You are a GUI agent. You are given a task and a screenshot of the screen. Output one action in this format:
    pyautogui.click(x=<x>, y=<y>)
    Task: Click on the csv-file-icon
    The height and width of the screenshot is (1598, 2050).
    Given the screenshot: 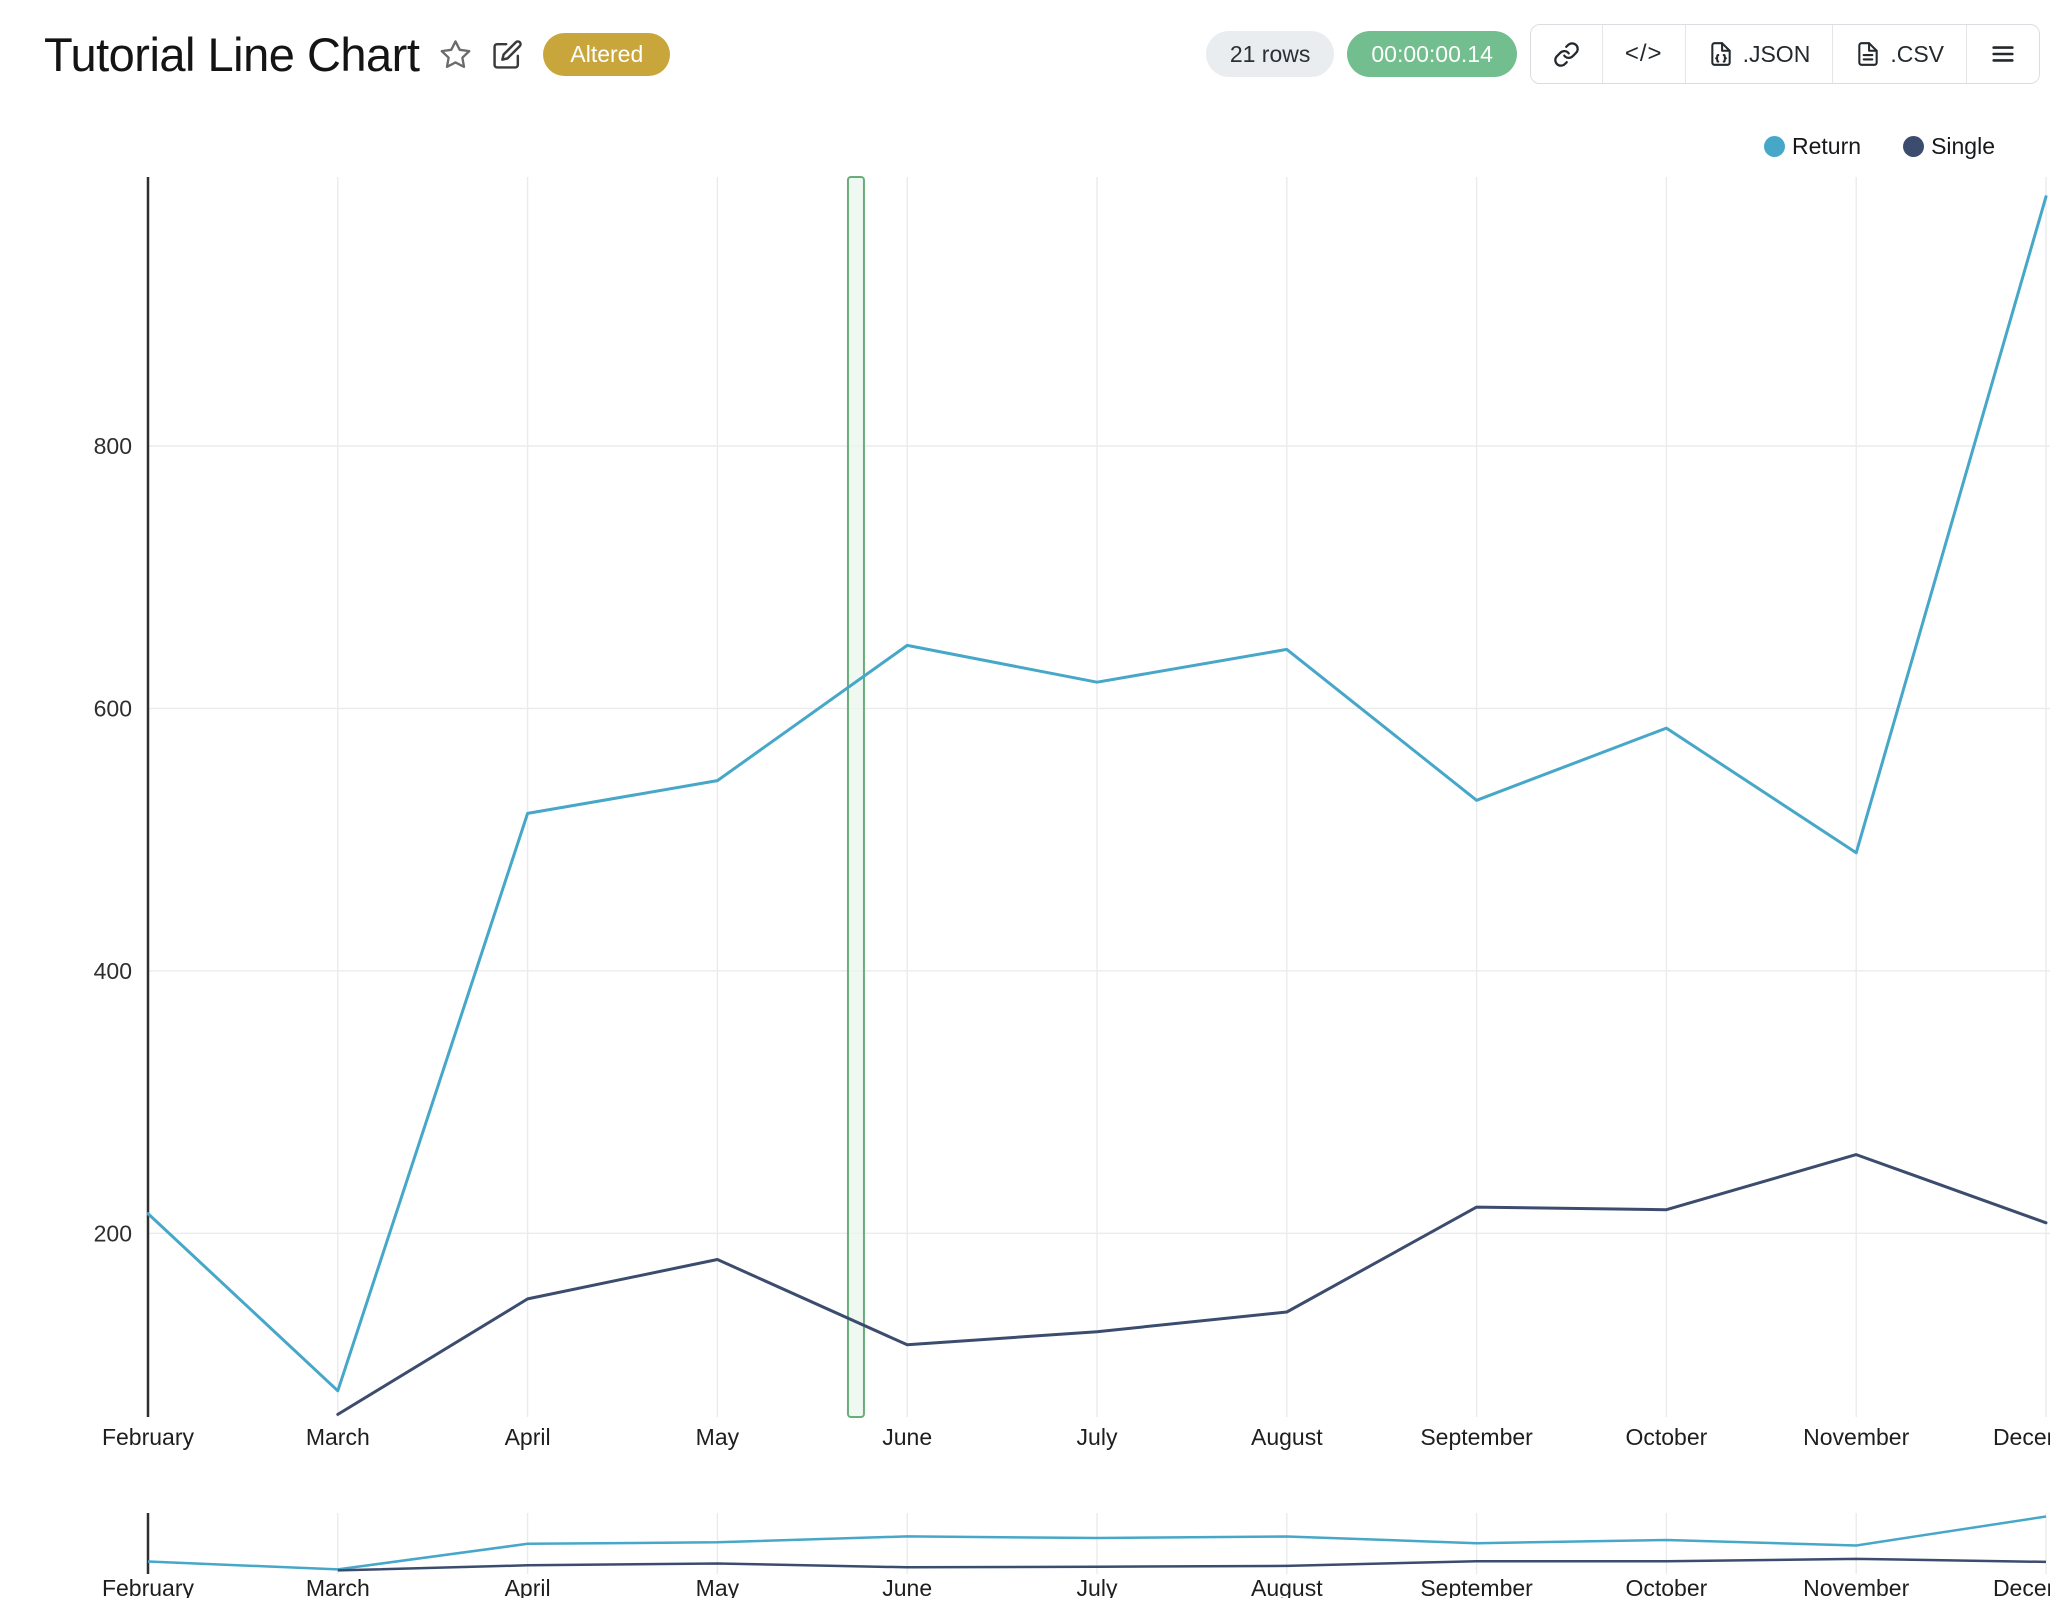 What is the action you would take?
    pyautogui.click(x=1868, y=54)
    